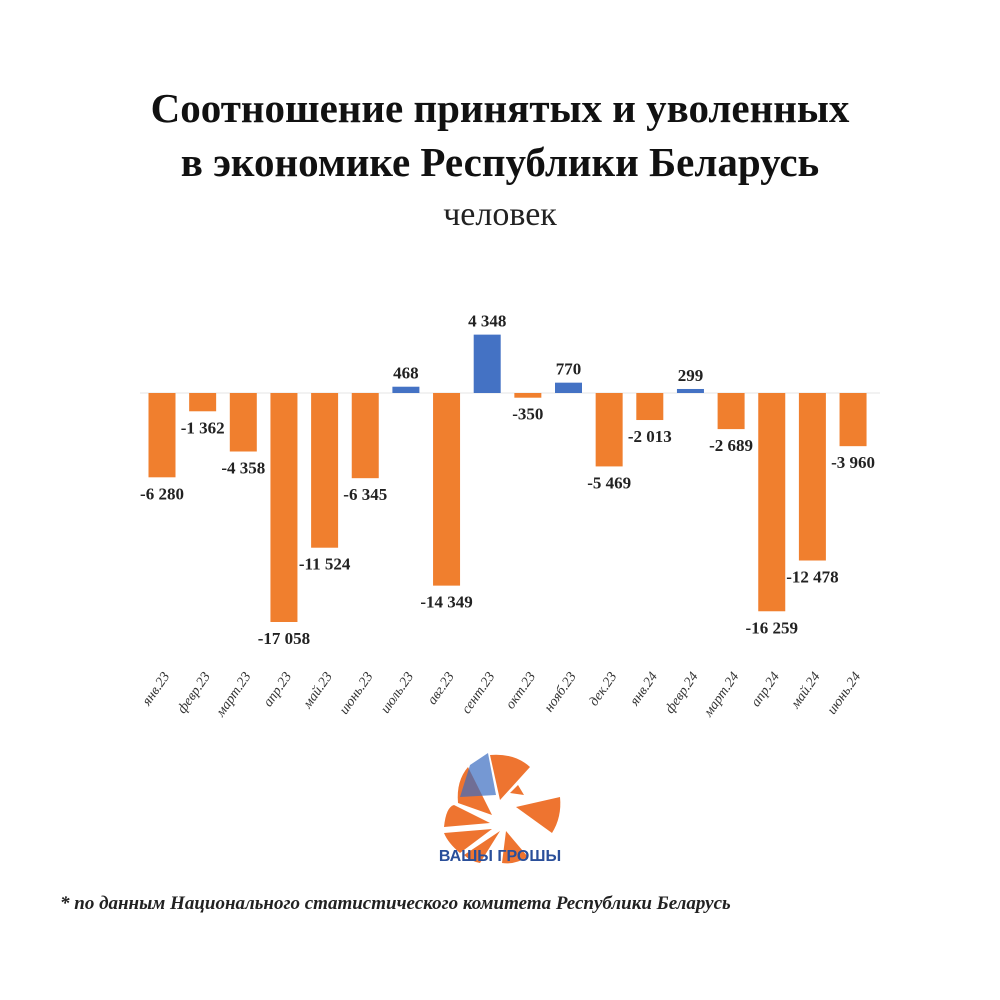 Image resolution: width=1000 pixels, height=1000 pixels. I want to click on bar-июль.23, so click(406, 389).